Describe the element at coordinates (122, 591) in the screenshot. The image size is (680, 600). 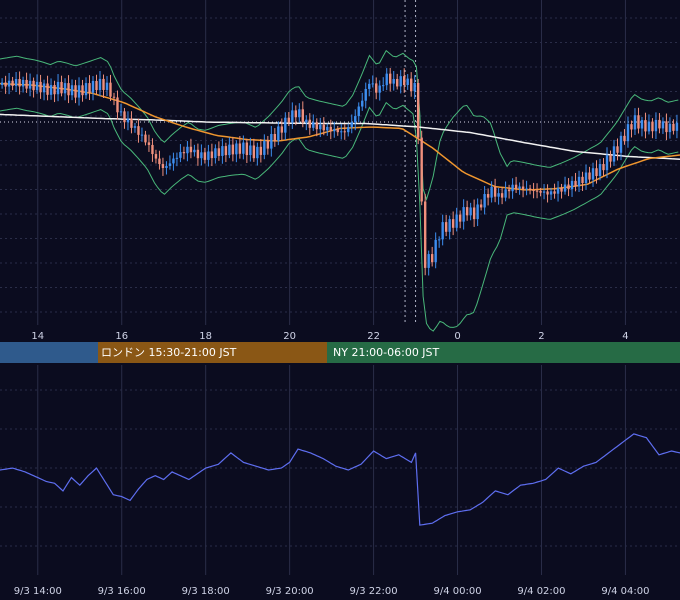
I see `osc-x-tick-label: 9/3 16:00` at that location.